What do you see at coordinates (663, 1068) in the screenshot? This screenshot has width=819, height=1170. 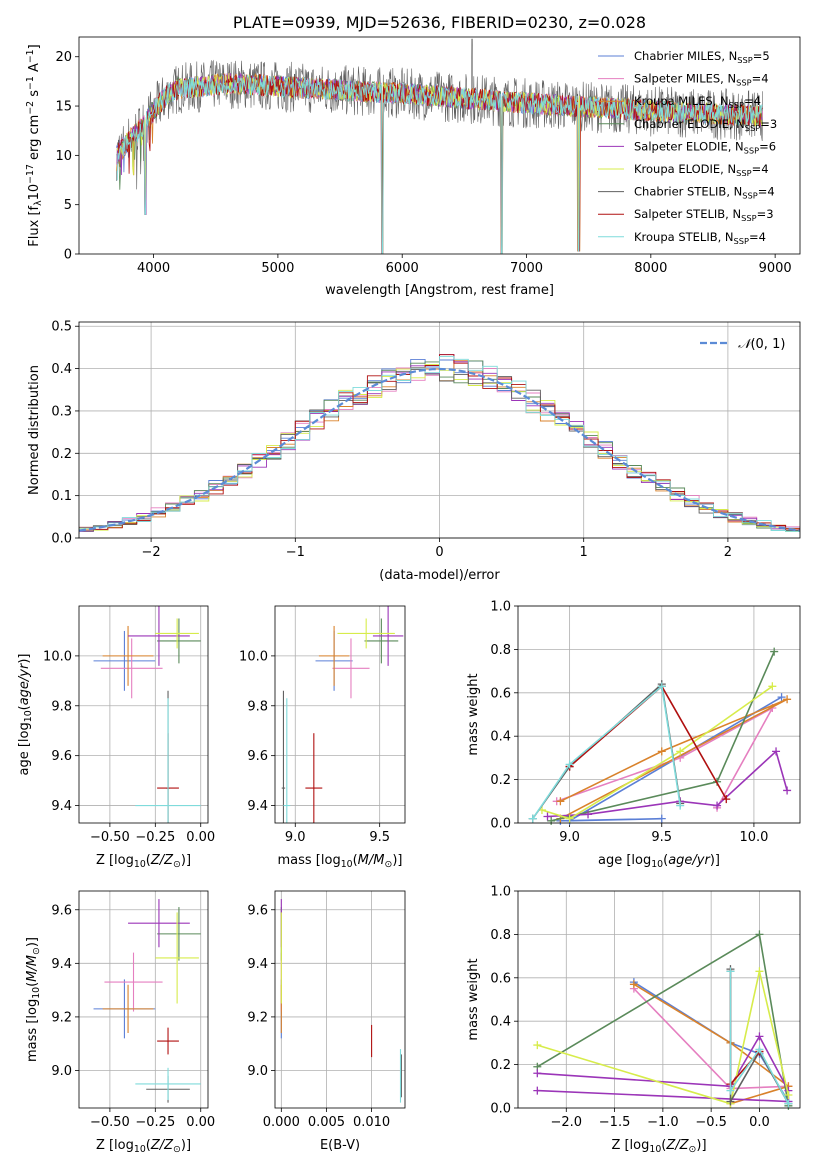 I see `weight-line-s_elodie` at bounding box center [663, 1068].